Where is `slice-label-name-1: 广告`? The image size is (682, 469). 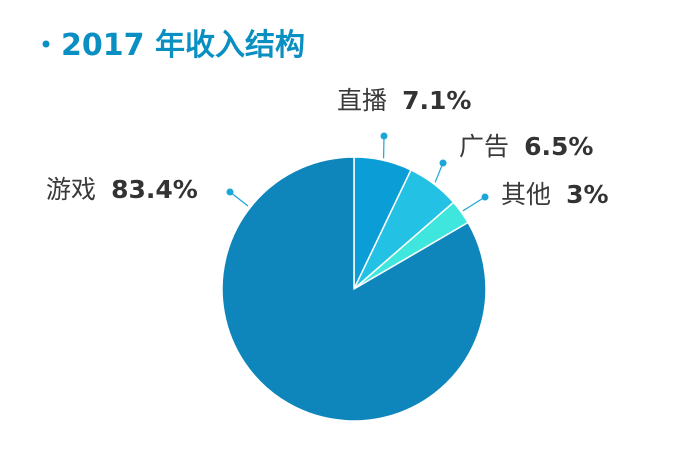 slice-label-name-1: 广告 is located at coordinates (484, 146).